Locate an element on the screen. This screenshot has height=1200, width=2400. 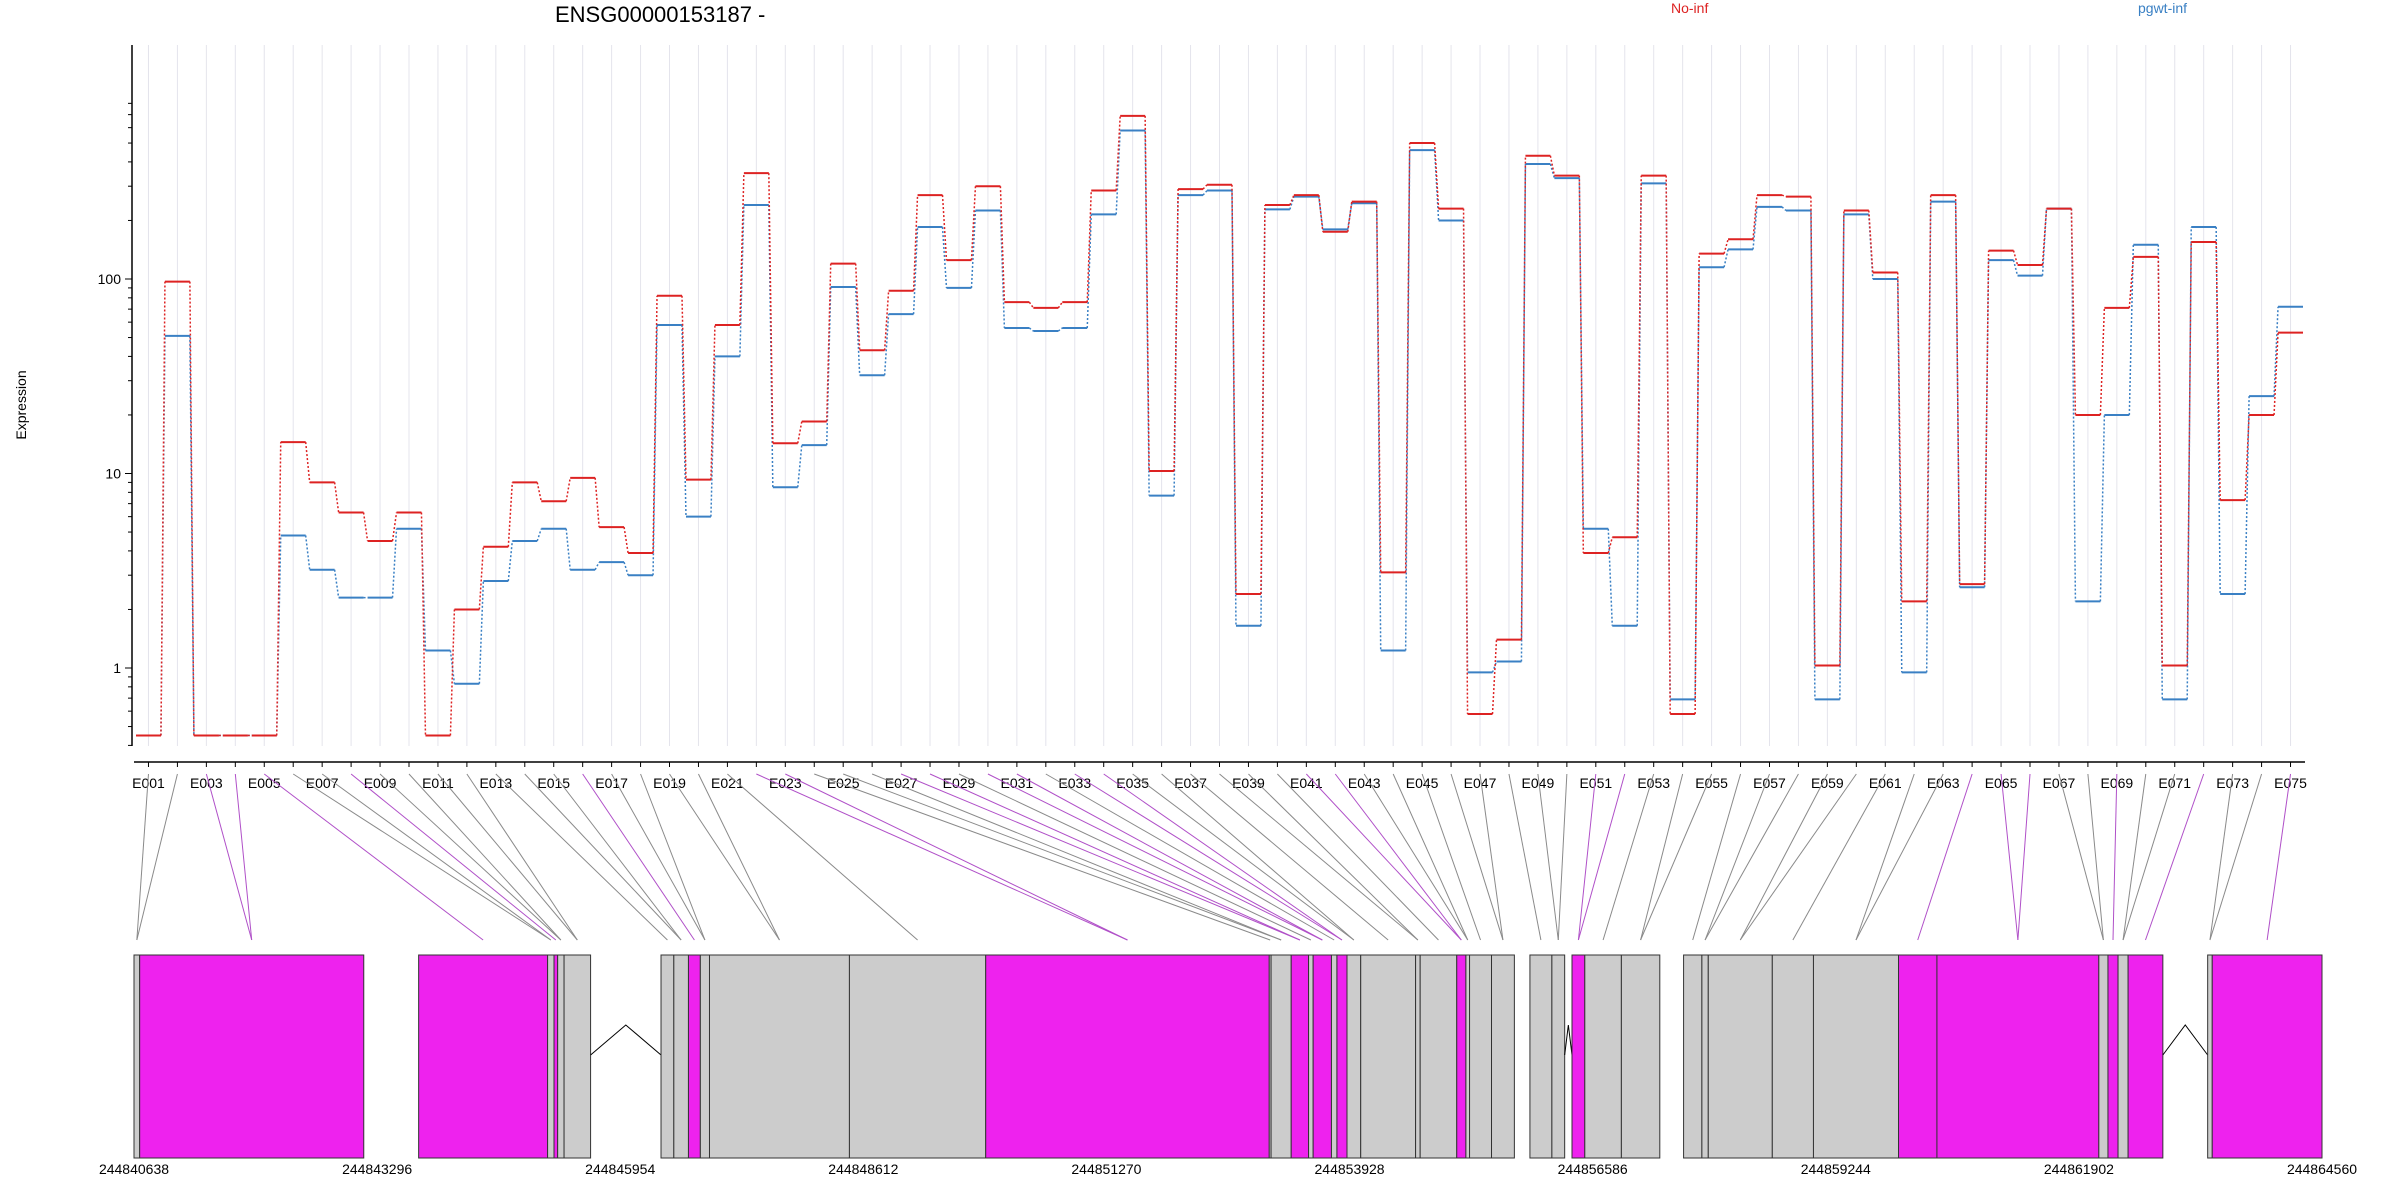
x-tick-label: E009 is located at coordinates (380, 783).